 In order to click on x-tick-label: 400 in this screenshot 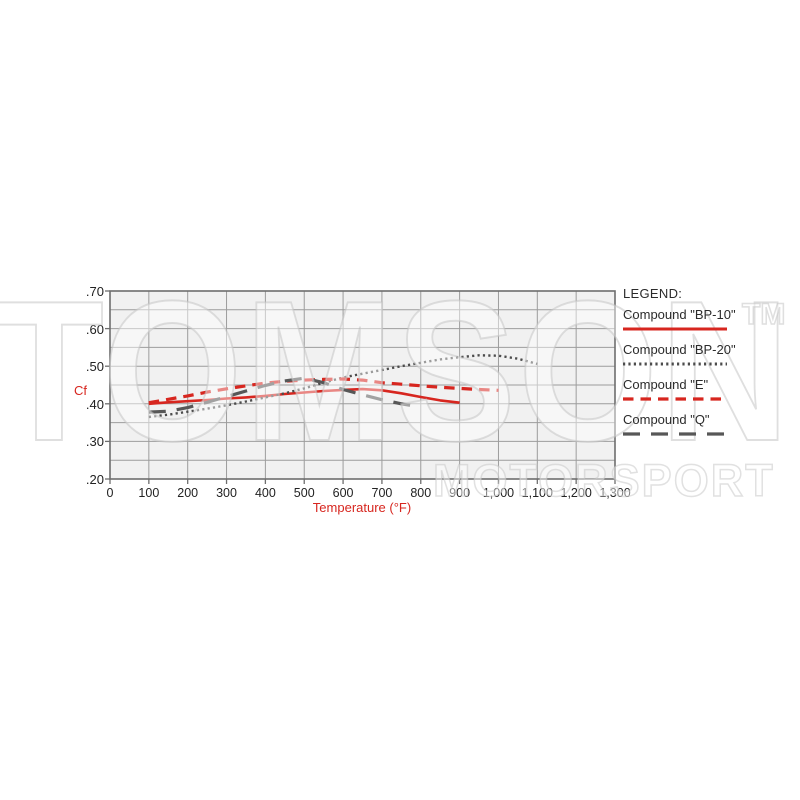, I will do `click(265, 493)`.